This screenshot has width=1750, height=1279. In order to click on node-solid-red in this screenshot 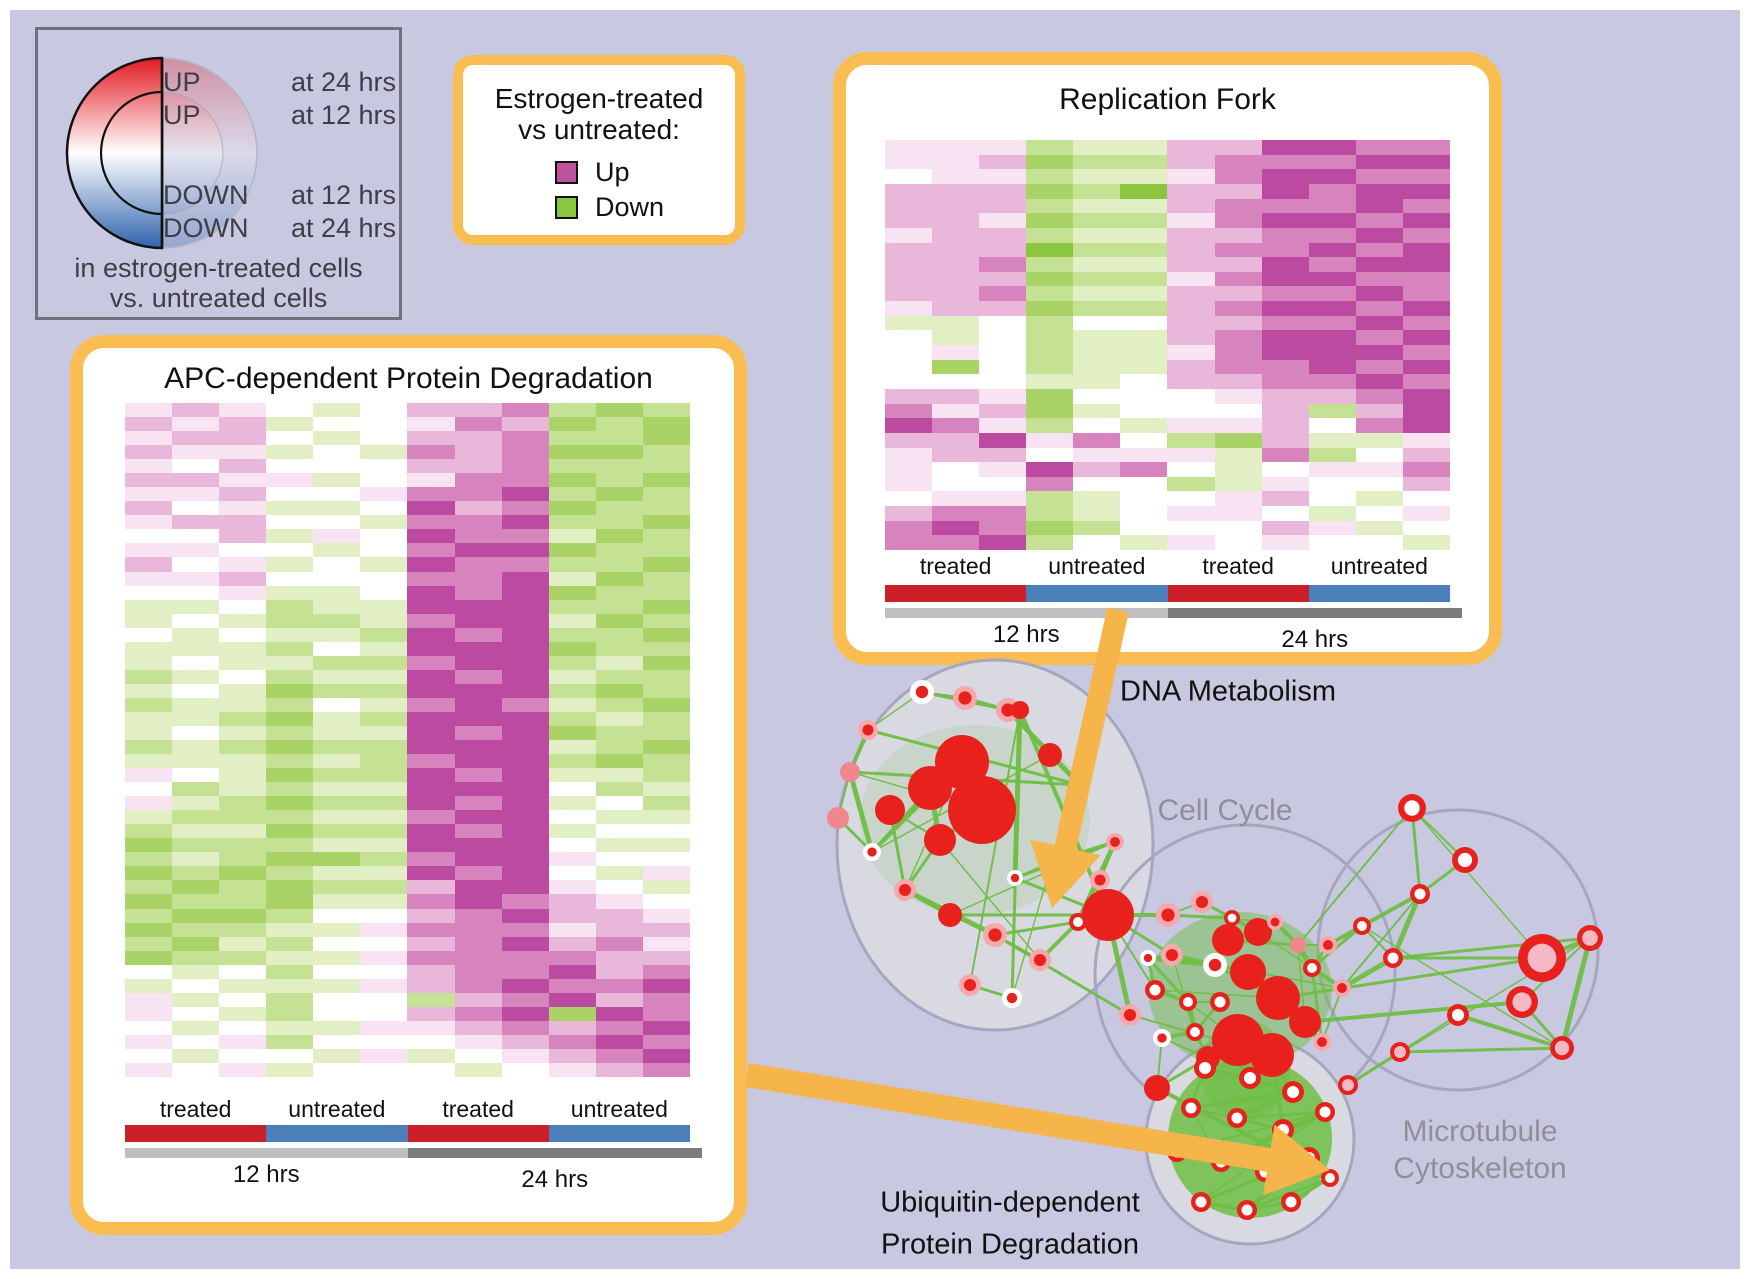, I will do `click(1228, 940)`.